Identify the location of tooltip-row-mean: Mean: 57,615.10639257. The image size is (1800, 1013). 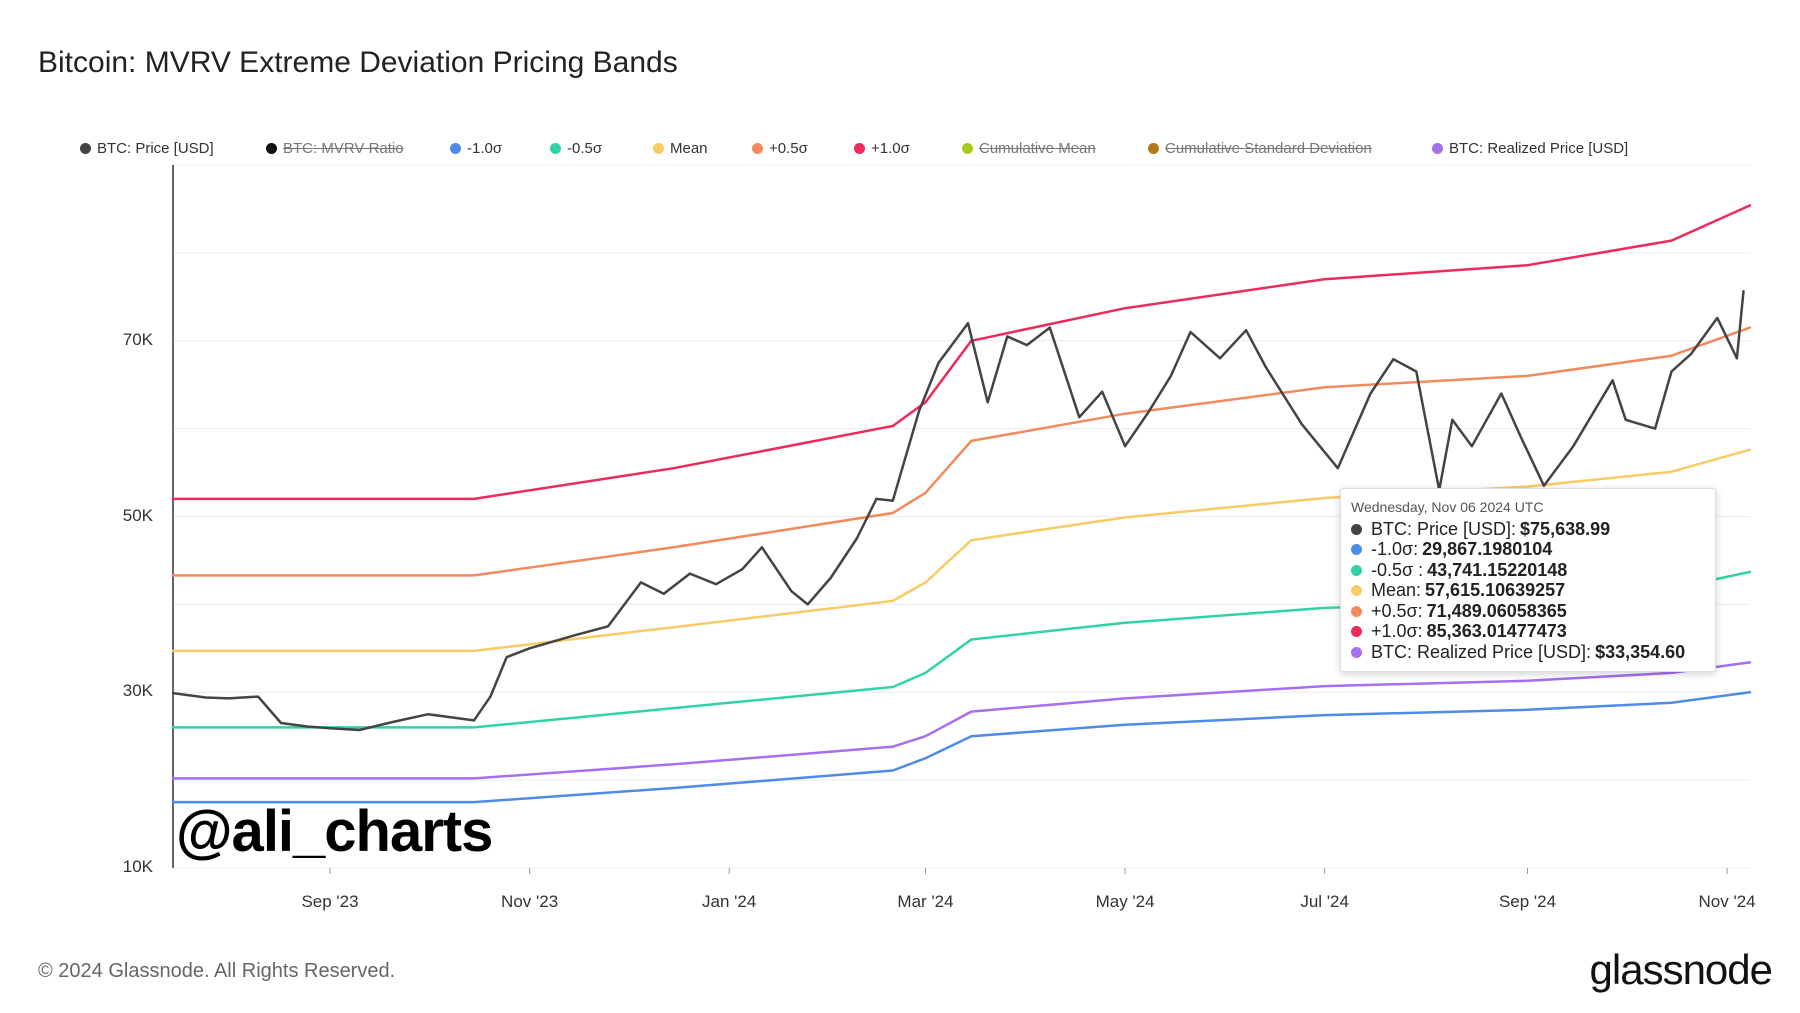
(1533, 591).